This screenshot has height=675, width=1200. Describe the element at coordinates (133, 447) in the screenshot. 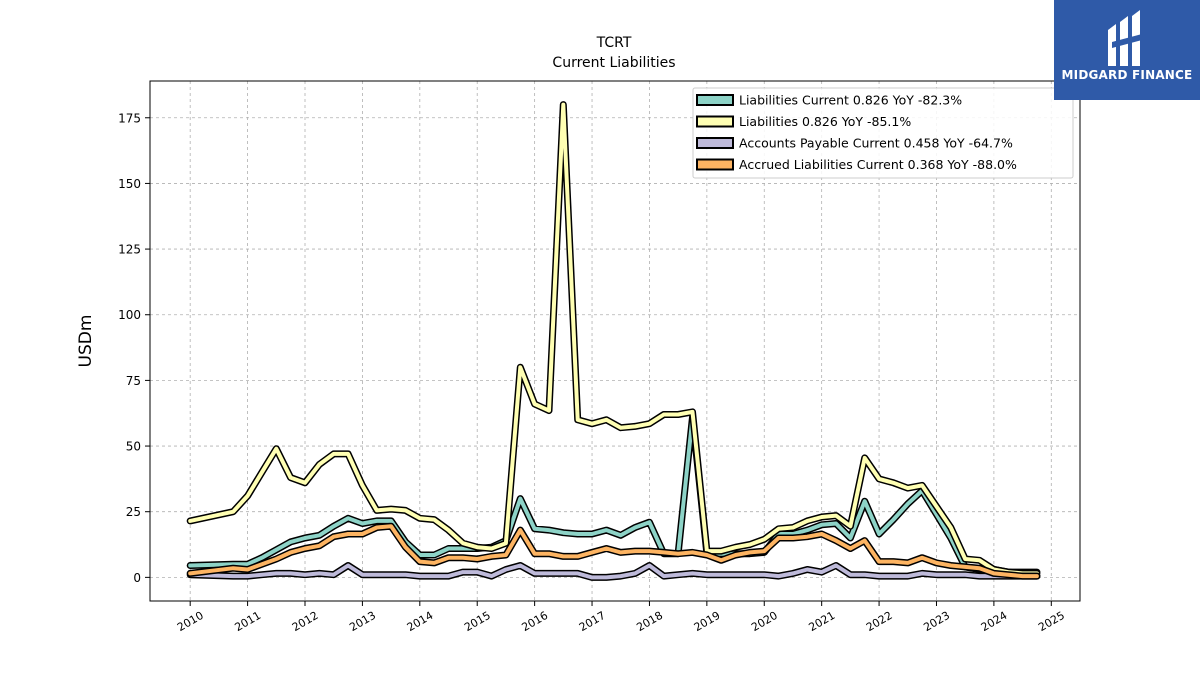

I see `y-tick-label: 50` at that location.